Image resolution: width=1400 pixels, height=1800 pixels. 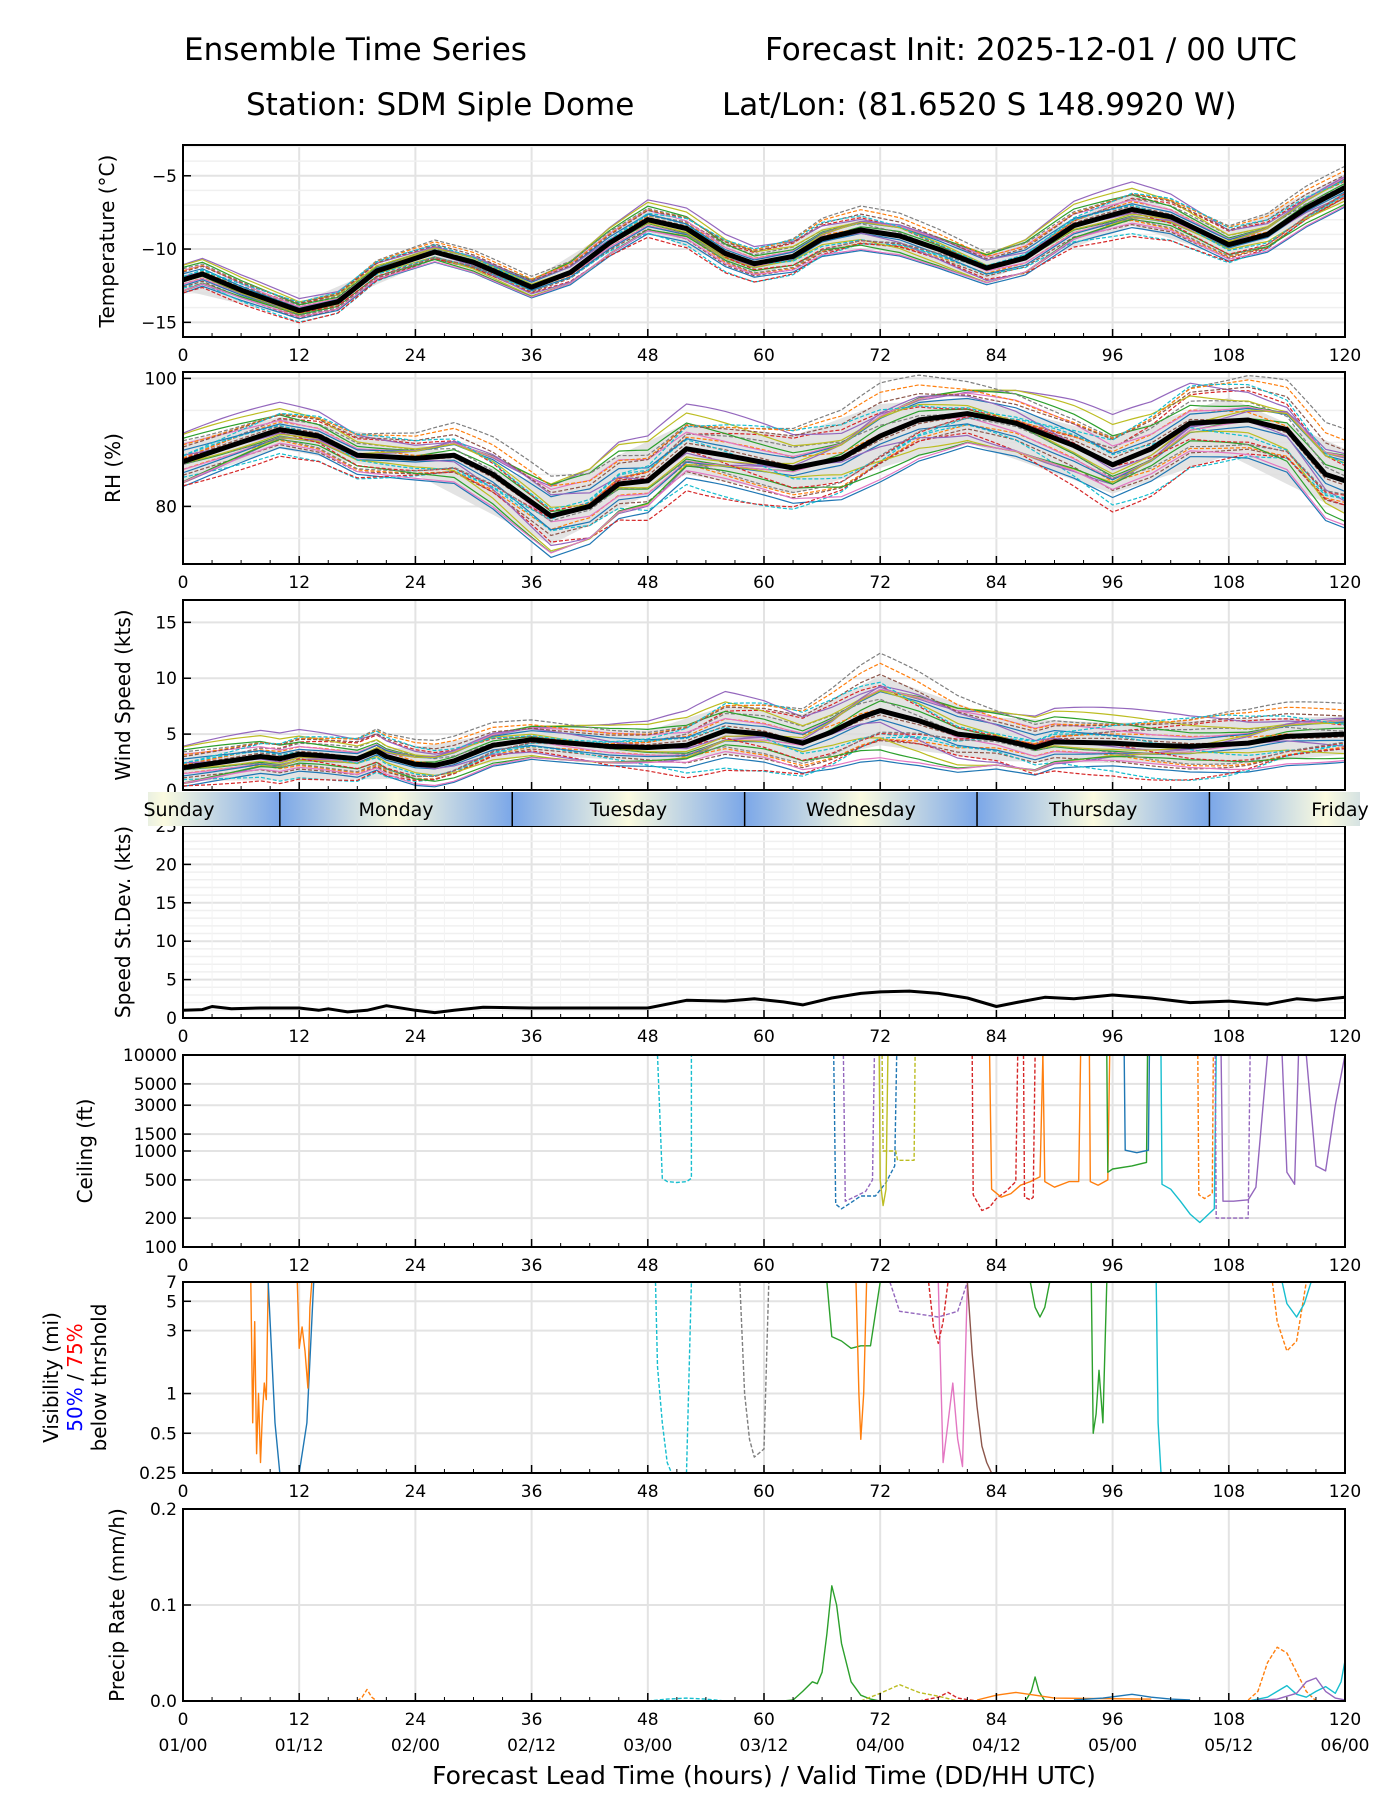 What do you see at coordinates (171, 1395) in the screenshot?
I see `y-tick-label: 1` at bounding box center [171, 1395].